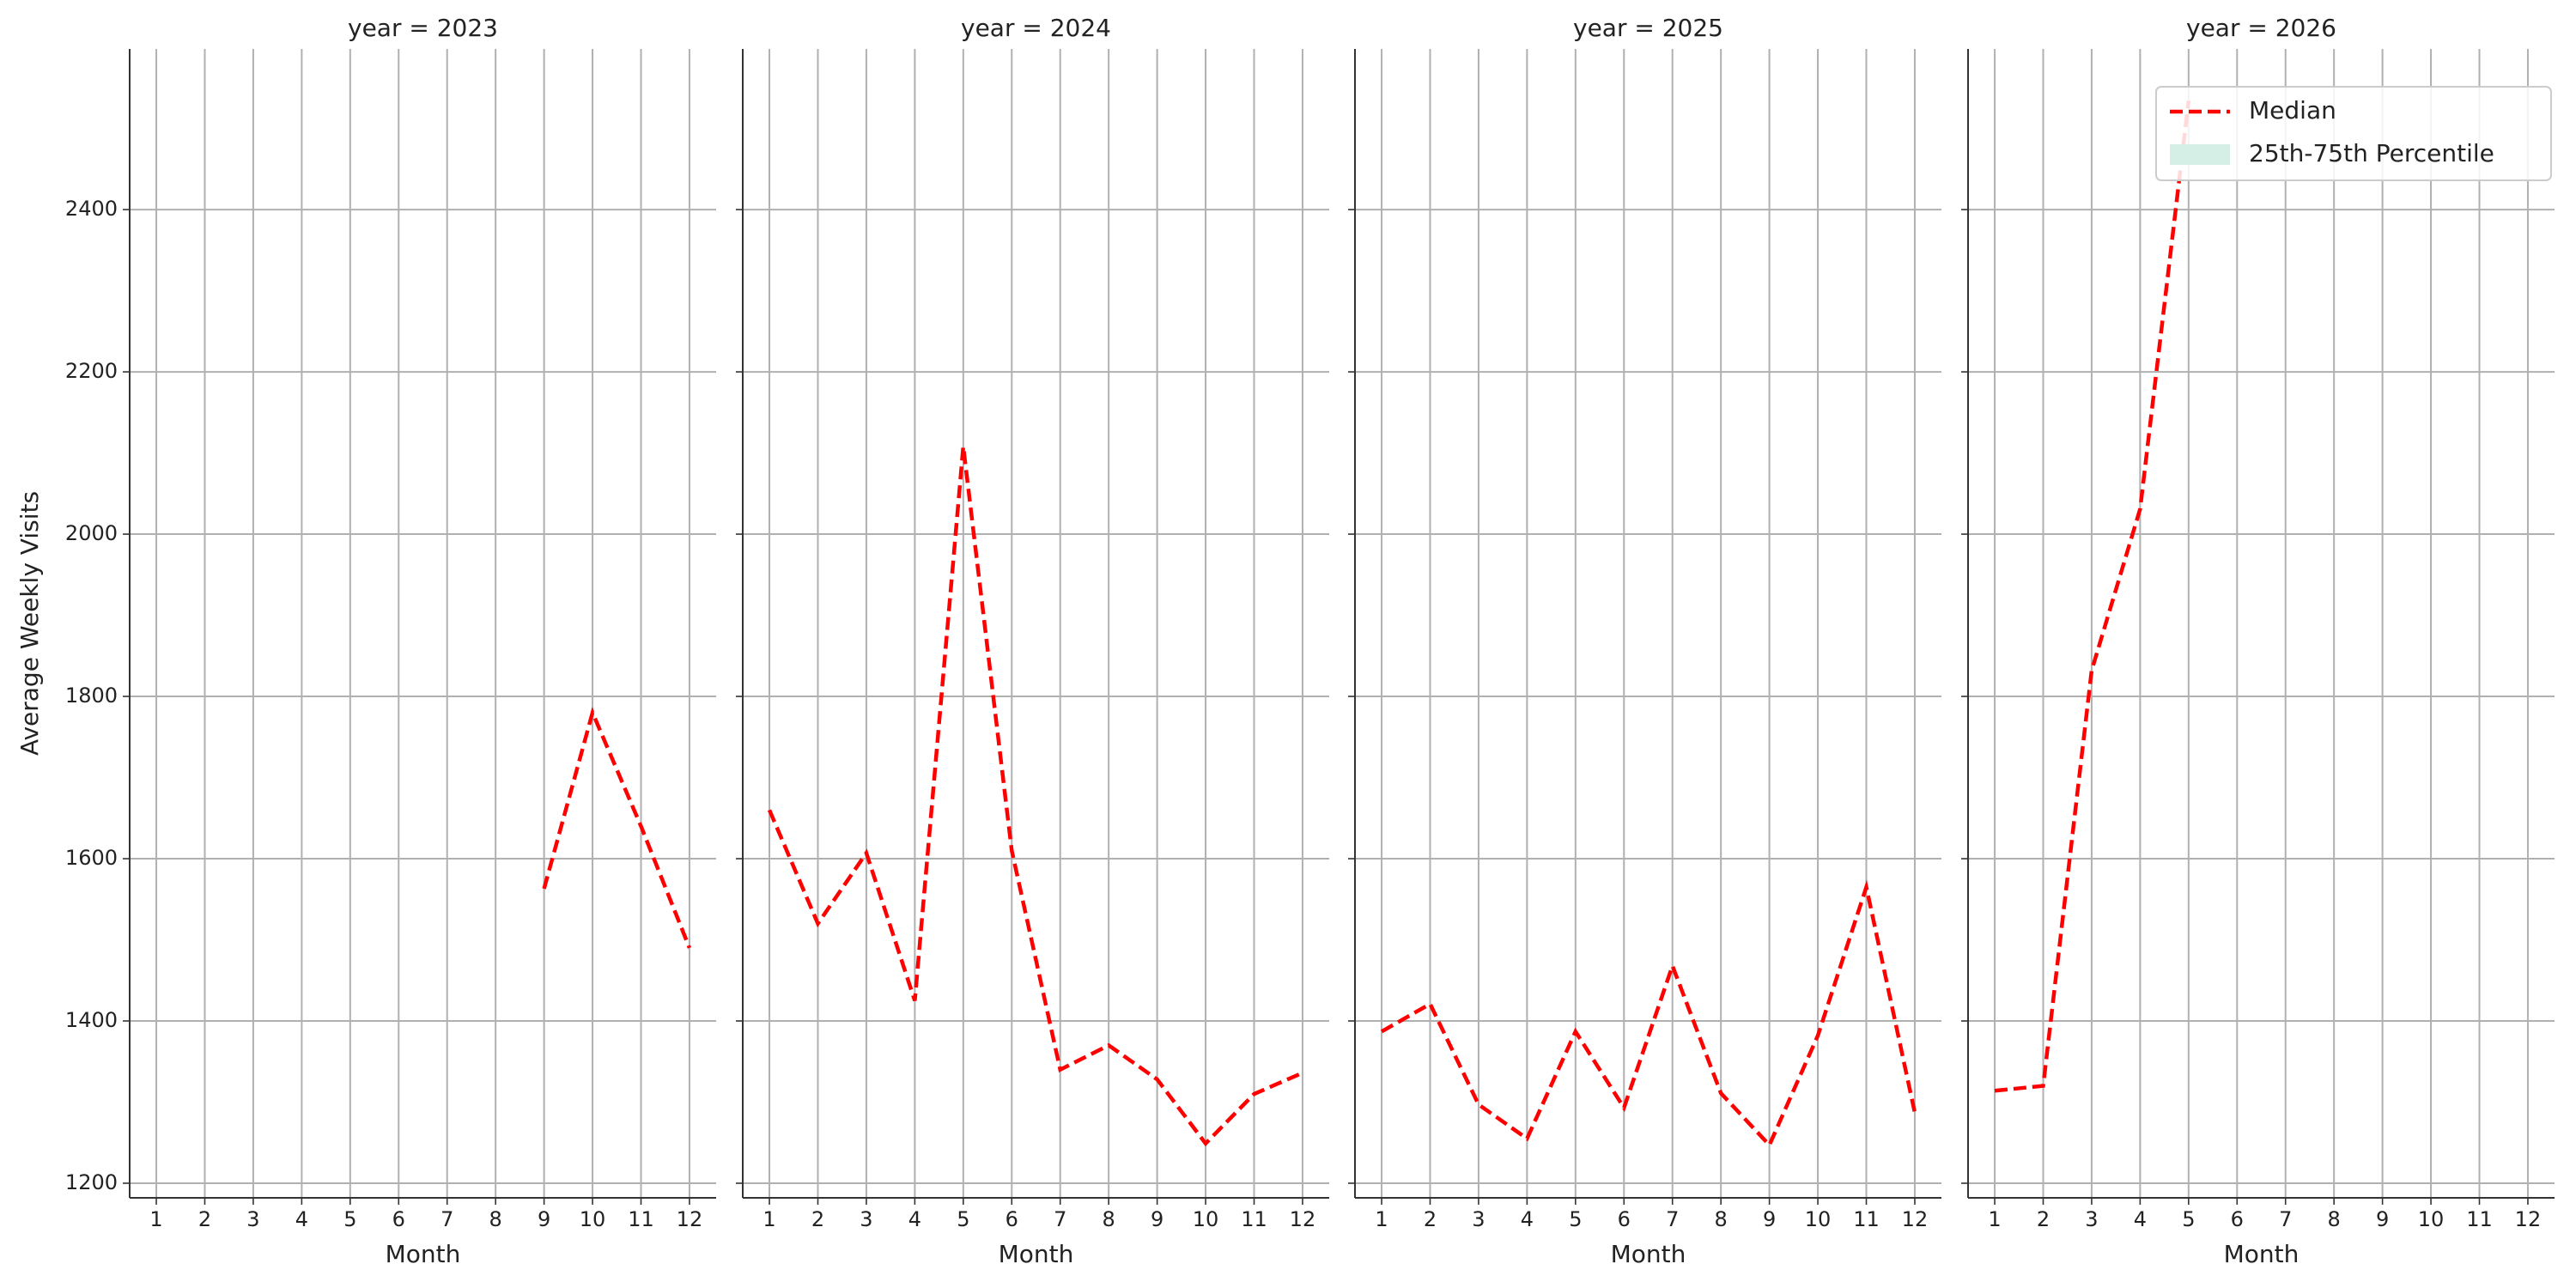 This screenshot has height=1288, width=2576. Describe the element at coordinates (1648, 28) in the screenshot. I see `panel-title: year = 2025` at that location.